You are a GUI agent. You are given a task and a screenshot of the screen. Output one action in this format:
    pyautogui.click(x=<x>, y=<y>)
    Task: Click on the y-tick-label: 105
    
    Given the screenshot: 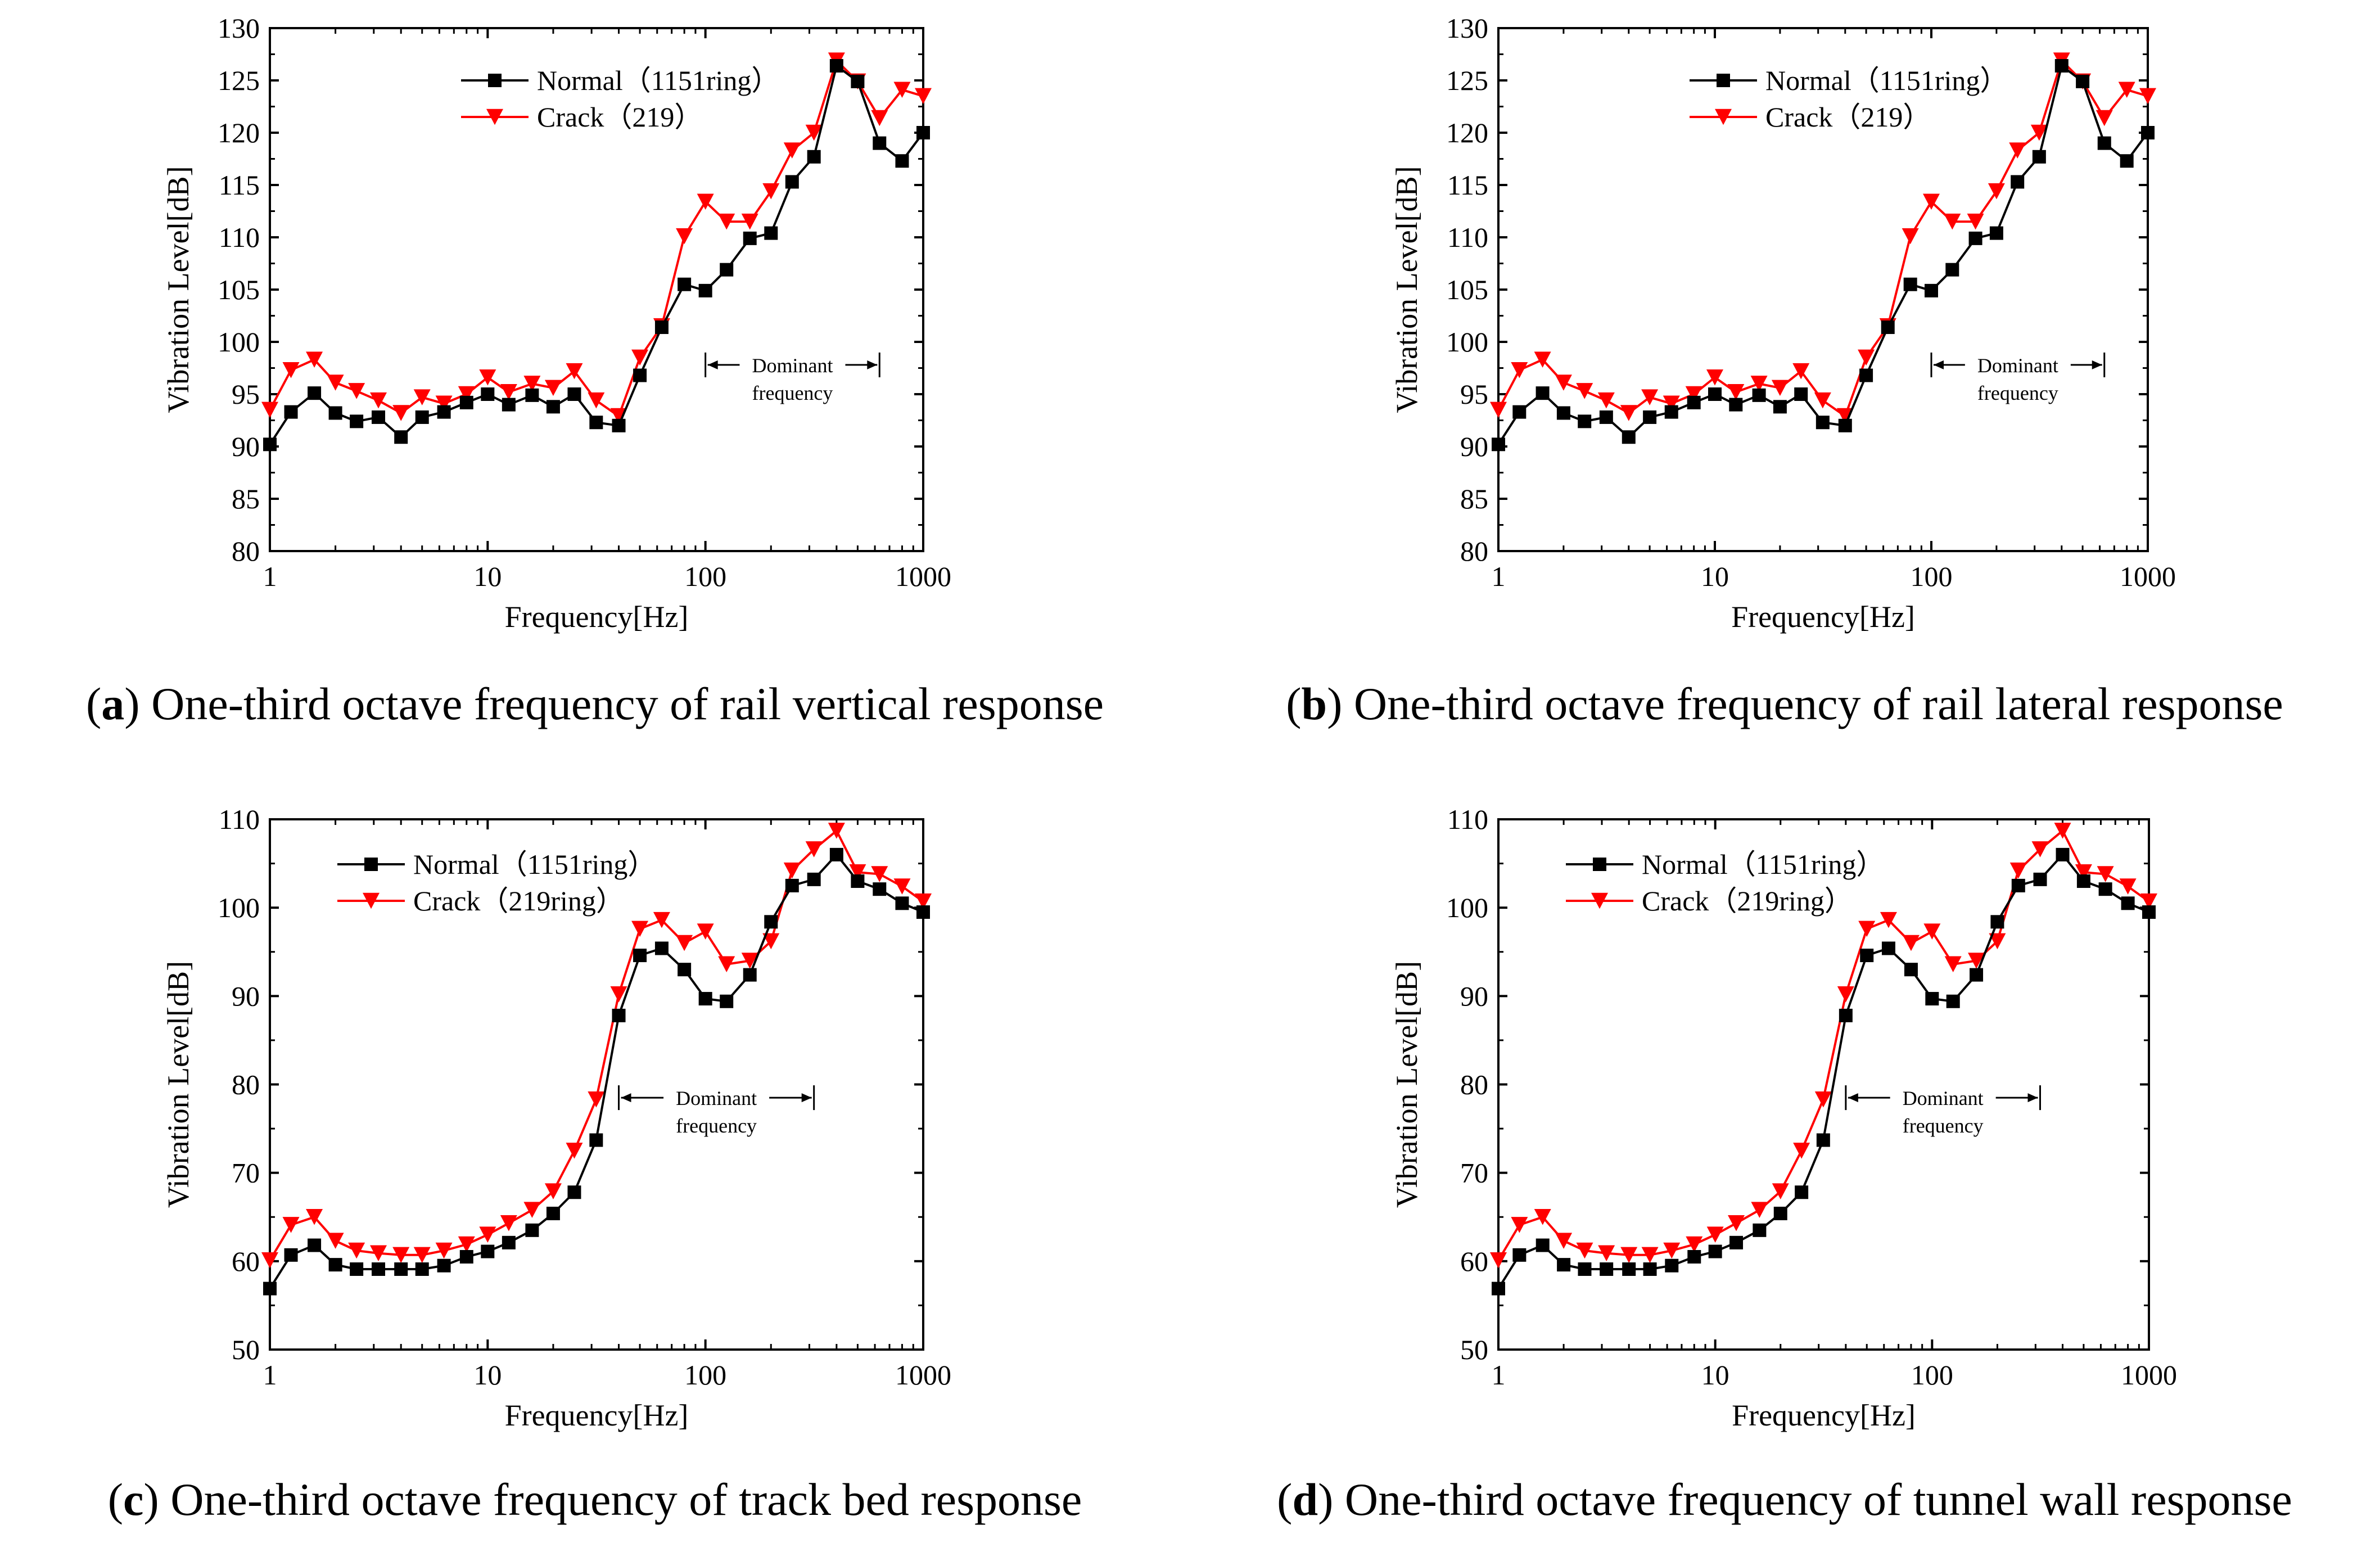 What is the action you would take?
    pyautogui.click(x=1467, y=289)
    